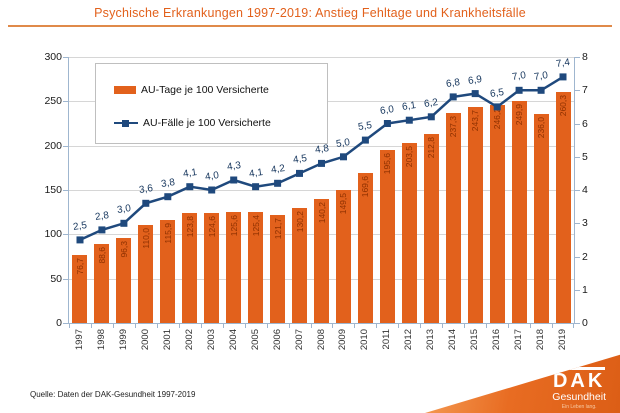  What do you see at coordinates (56, 278) in the screenshot?
I see `left-axis-label: 50` at bounding box center [56, 278].